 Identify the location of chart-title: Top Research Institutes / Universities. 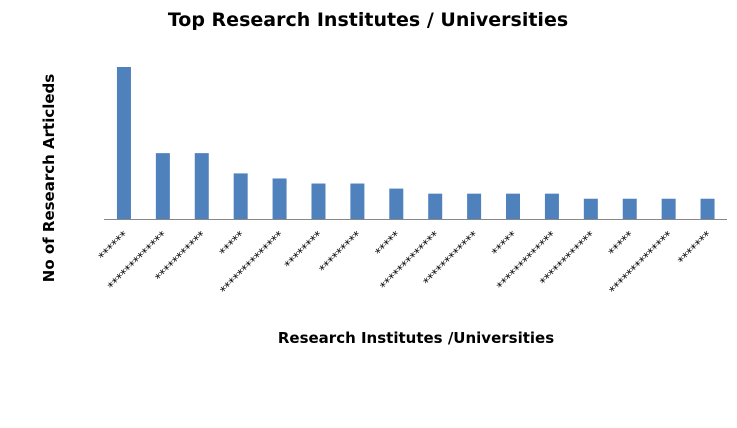
(368, 20).